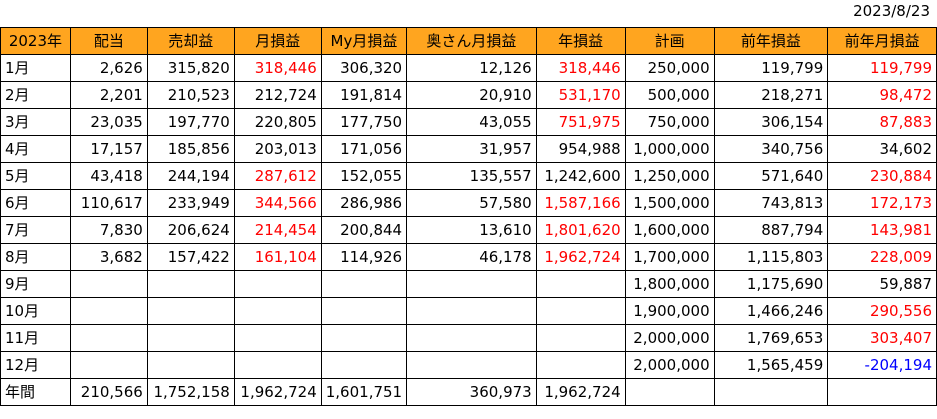 The image size is (937, 419). What do you see at coordinates (190, 41) in the screenshot?
I see `header-sale-gain: 売却益` at bounding box center [190, 41].